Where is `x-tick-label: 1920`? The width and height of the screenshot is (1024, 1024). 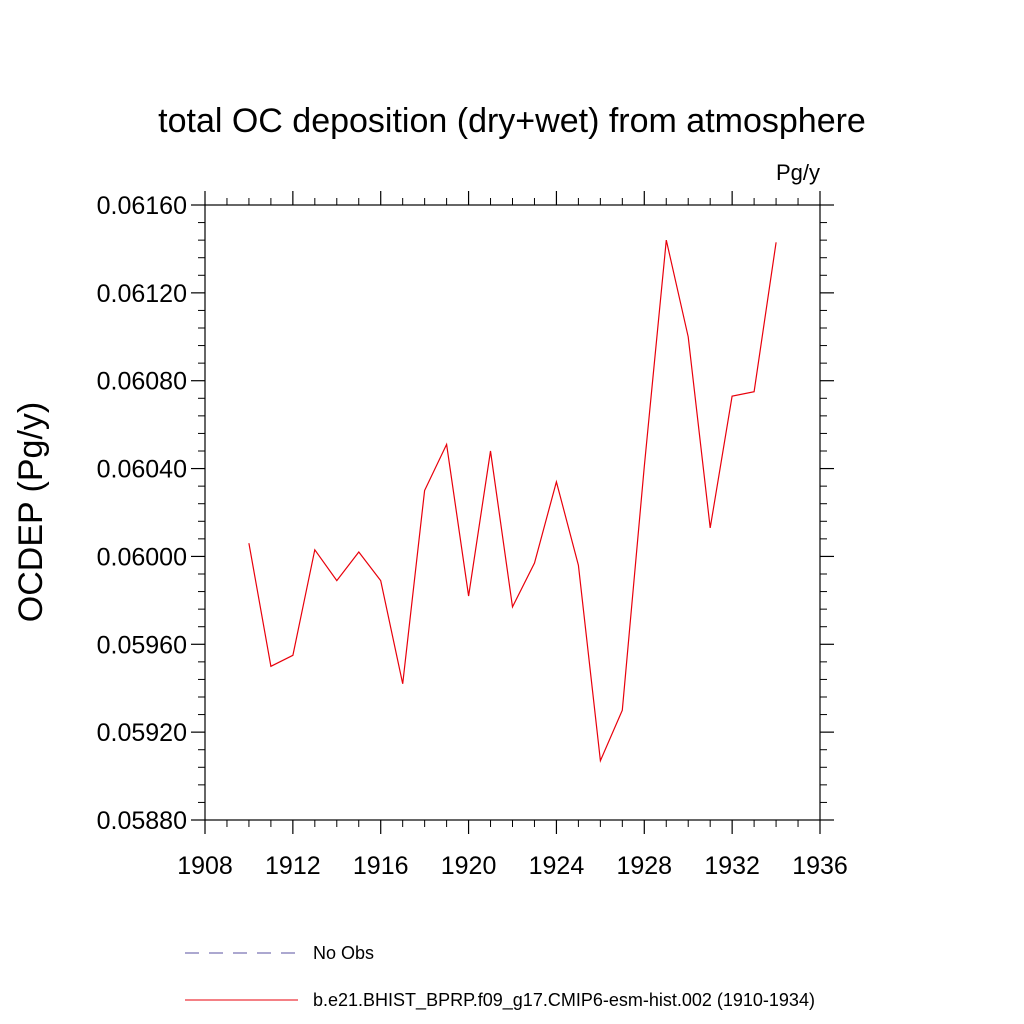 x-tick-label: 1920 is located at coordinates (469, 866).